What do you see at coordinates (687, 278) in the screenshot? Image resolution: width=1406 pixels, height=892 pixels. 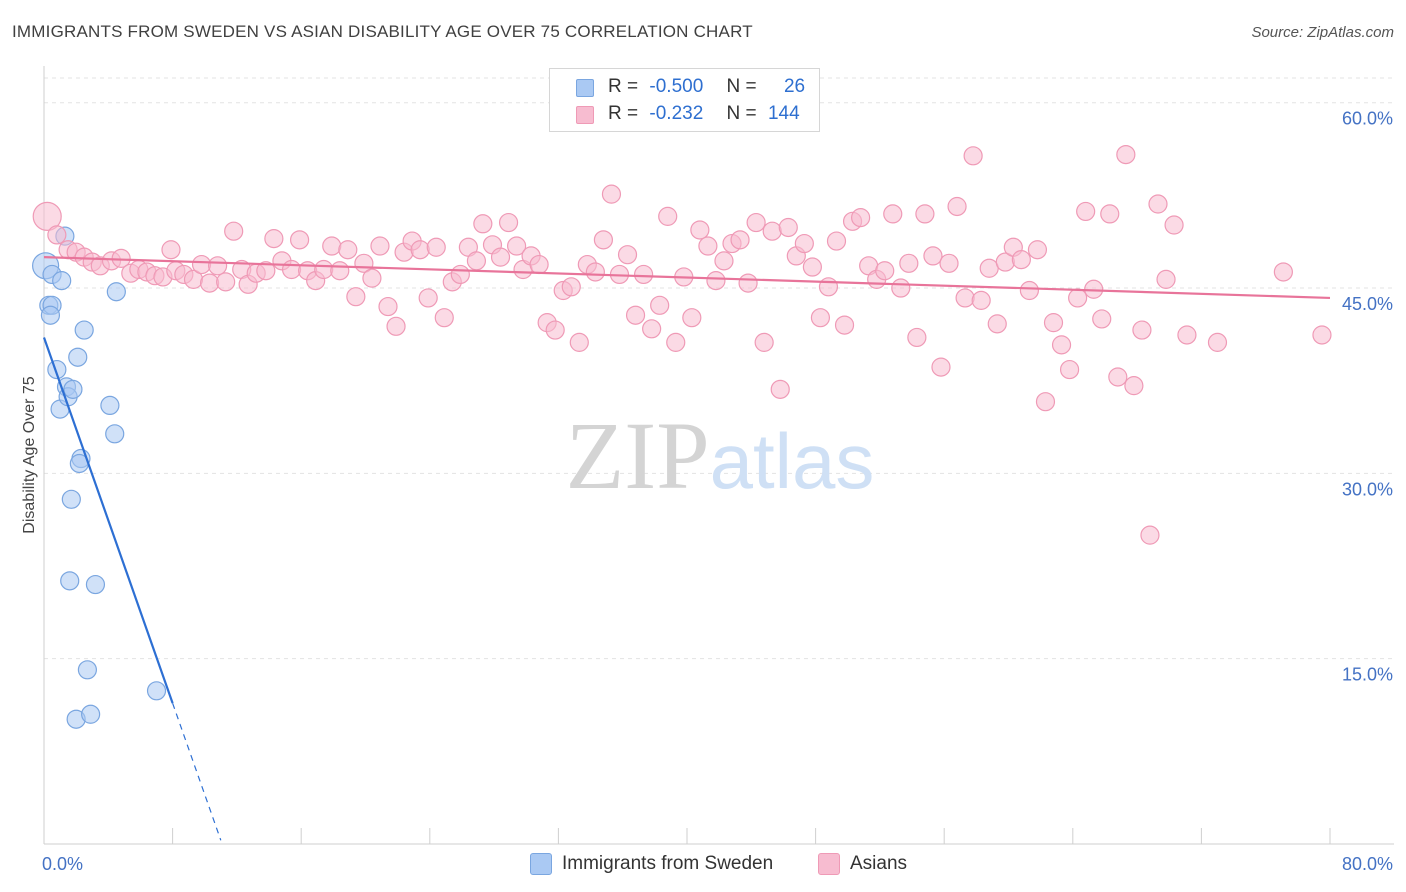 I see `trend-line-asians` at bounding box center [687, 278].